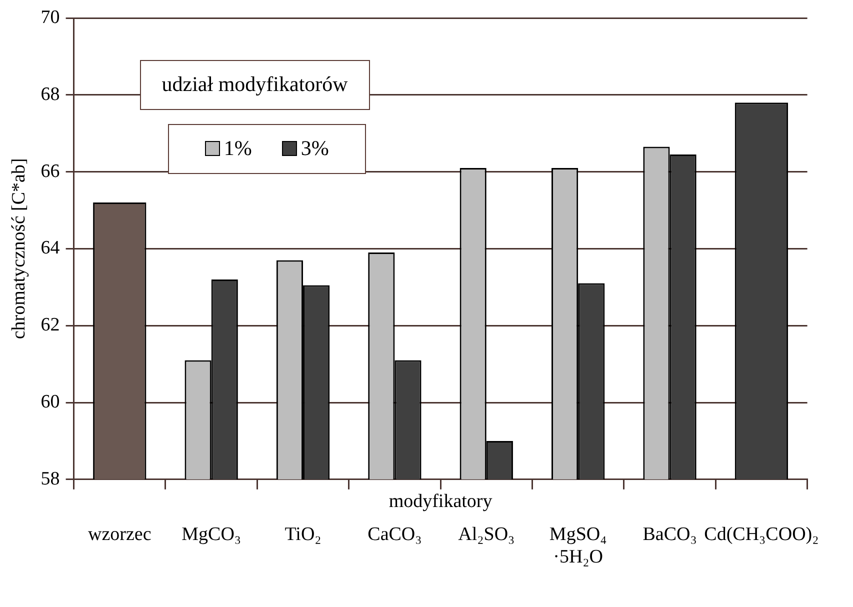 This screenshot has width=853, height=607. Describe the element at coordinates (50, 17) in the screenshot. I see `y-tick-label: 70` at that location.